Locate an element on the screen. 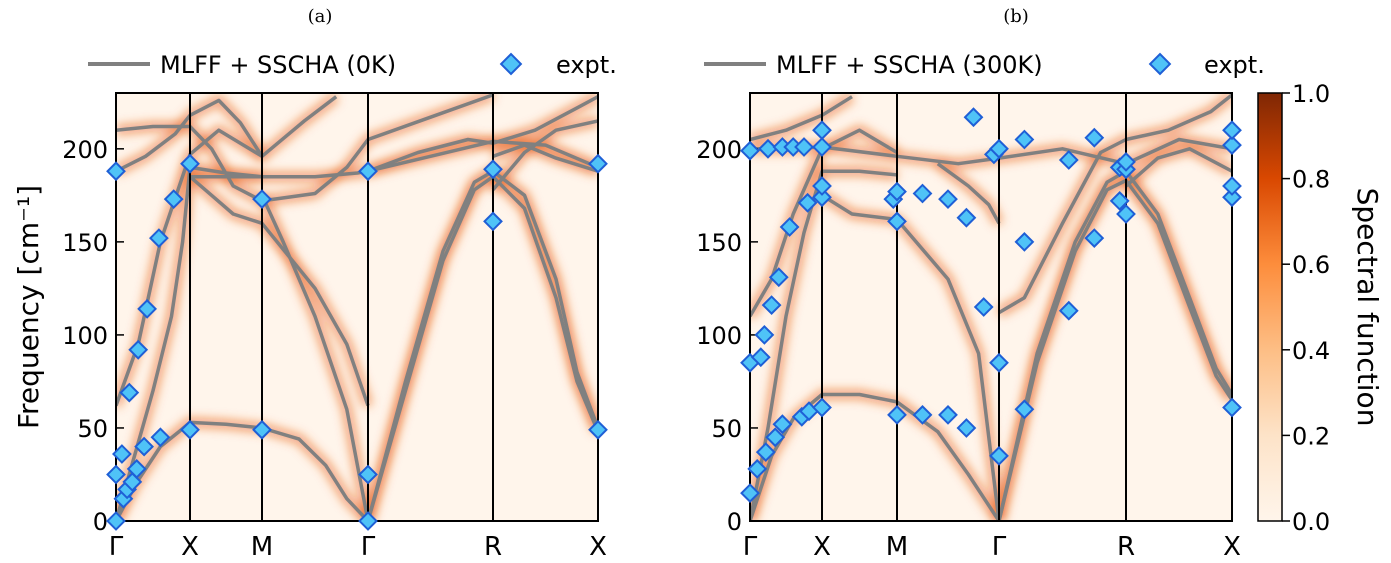 The image size is (1391, 563). colorbar-gradient is located at coordinates (1270, 307).